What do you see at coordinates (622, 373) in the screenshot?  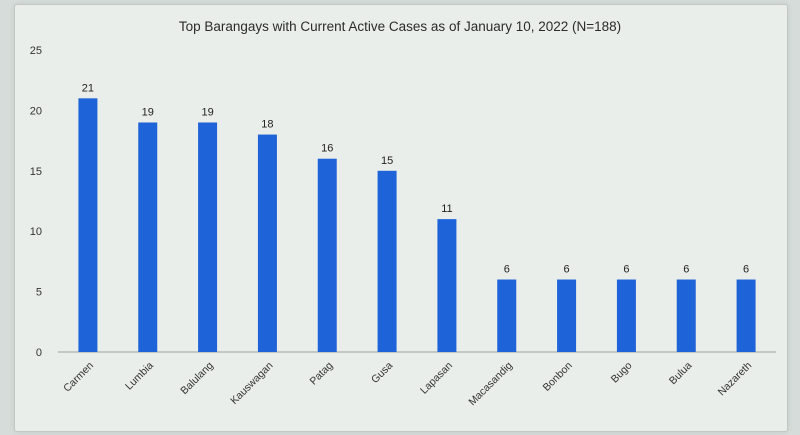 I see `category-label-bugo: Bugo` at bounding box center [622, 373].